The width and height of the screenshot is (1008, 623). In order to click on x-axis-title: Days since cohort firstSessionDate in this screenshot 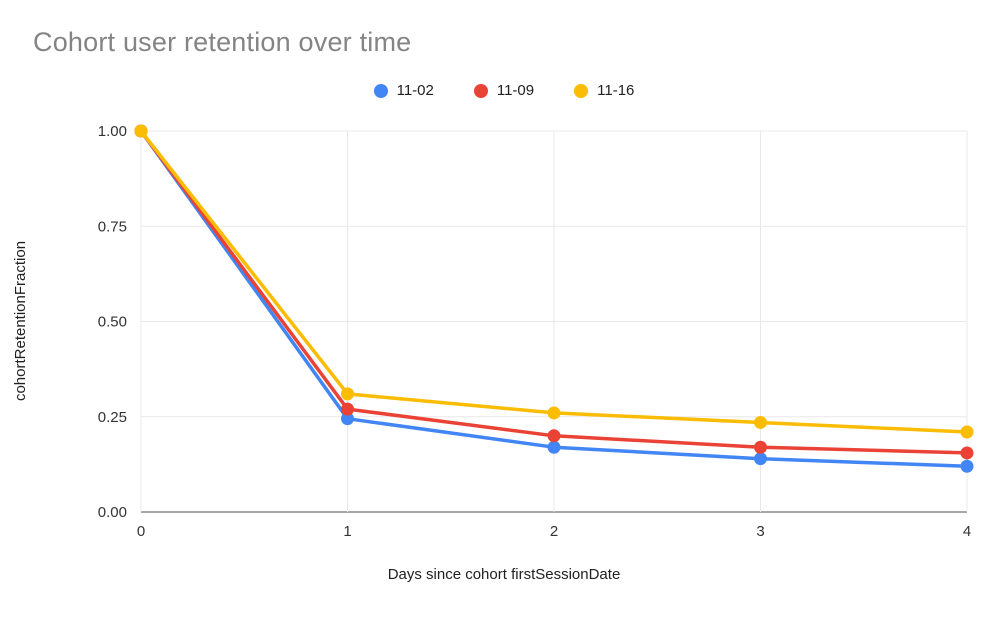, I will do `click(504, 574)`.